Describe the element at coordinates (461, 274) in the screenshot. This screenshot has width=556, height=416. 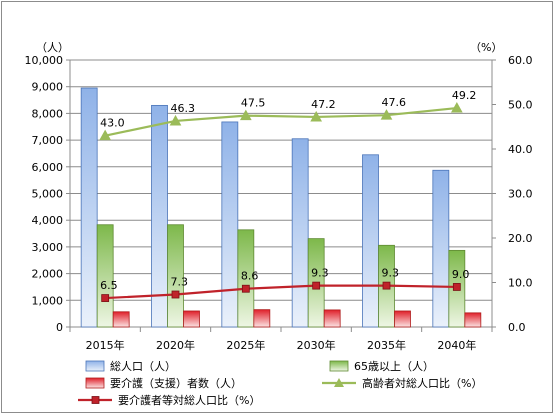
I see `data-label: 9.0` at that location.